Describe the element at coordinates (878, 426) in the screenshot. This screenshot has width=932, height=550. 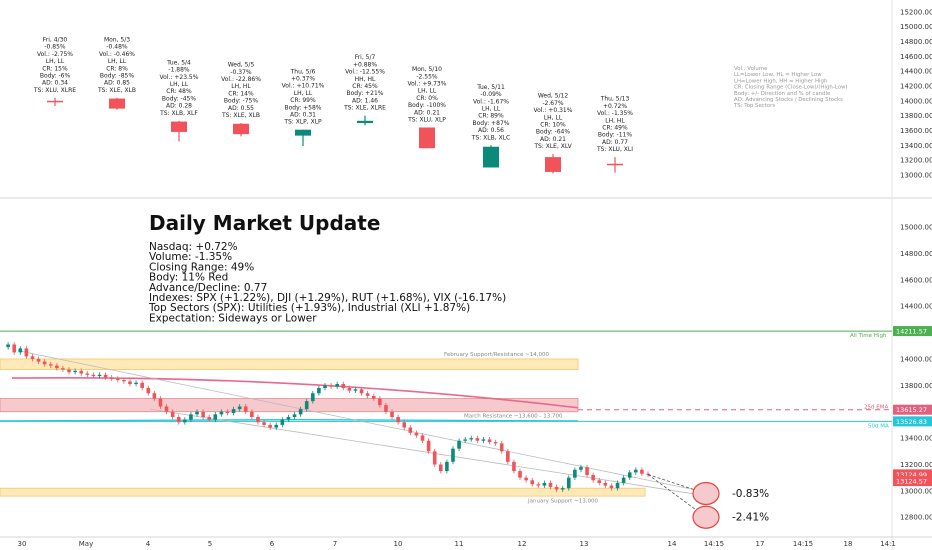
I see `ref-line-label: 50d MA` at that location.